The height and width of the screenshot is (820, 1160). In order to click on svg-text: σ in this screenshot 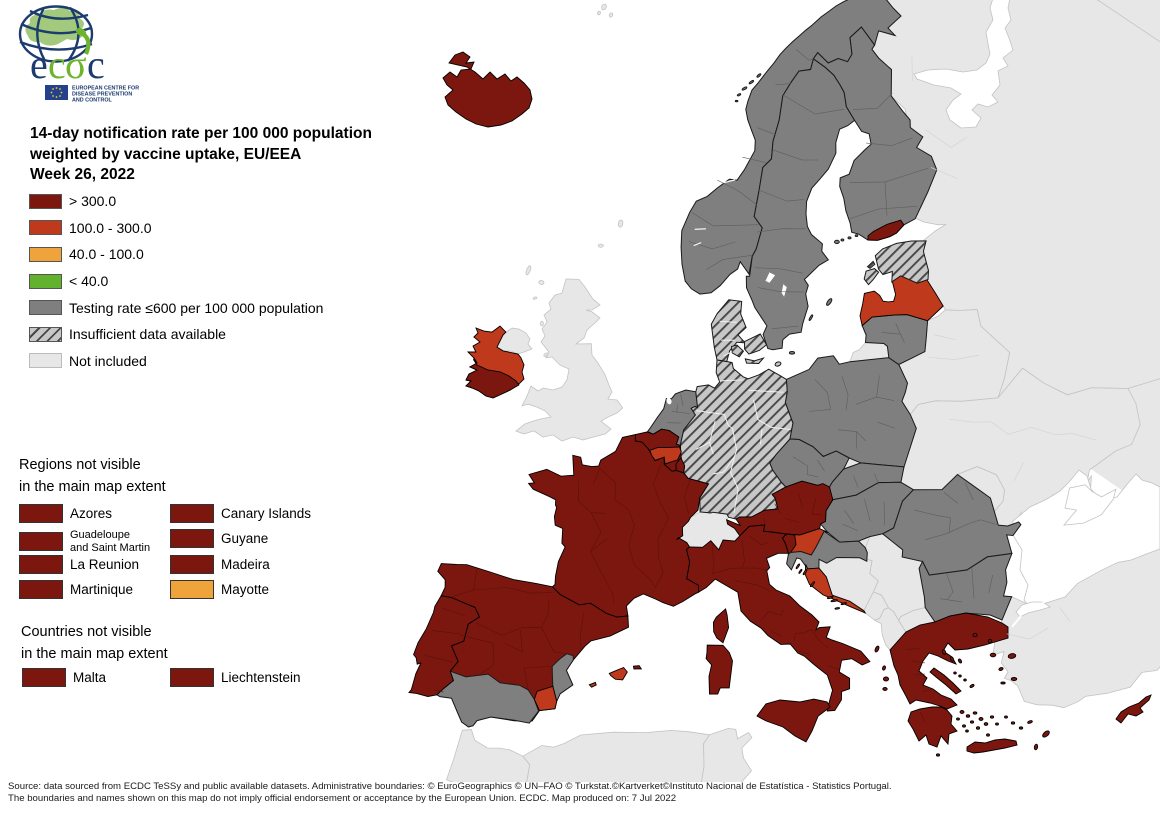, I will do `click(76, 64)`.